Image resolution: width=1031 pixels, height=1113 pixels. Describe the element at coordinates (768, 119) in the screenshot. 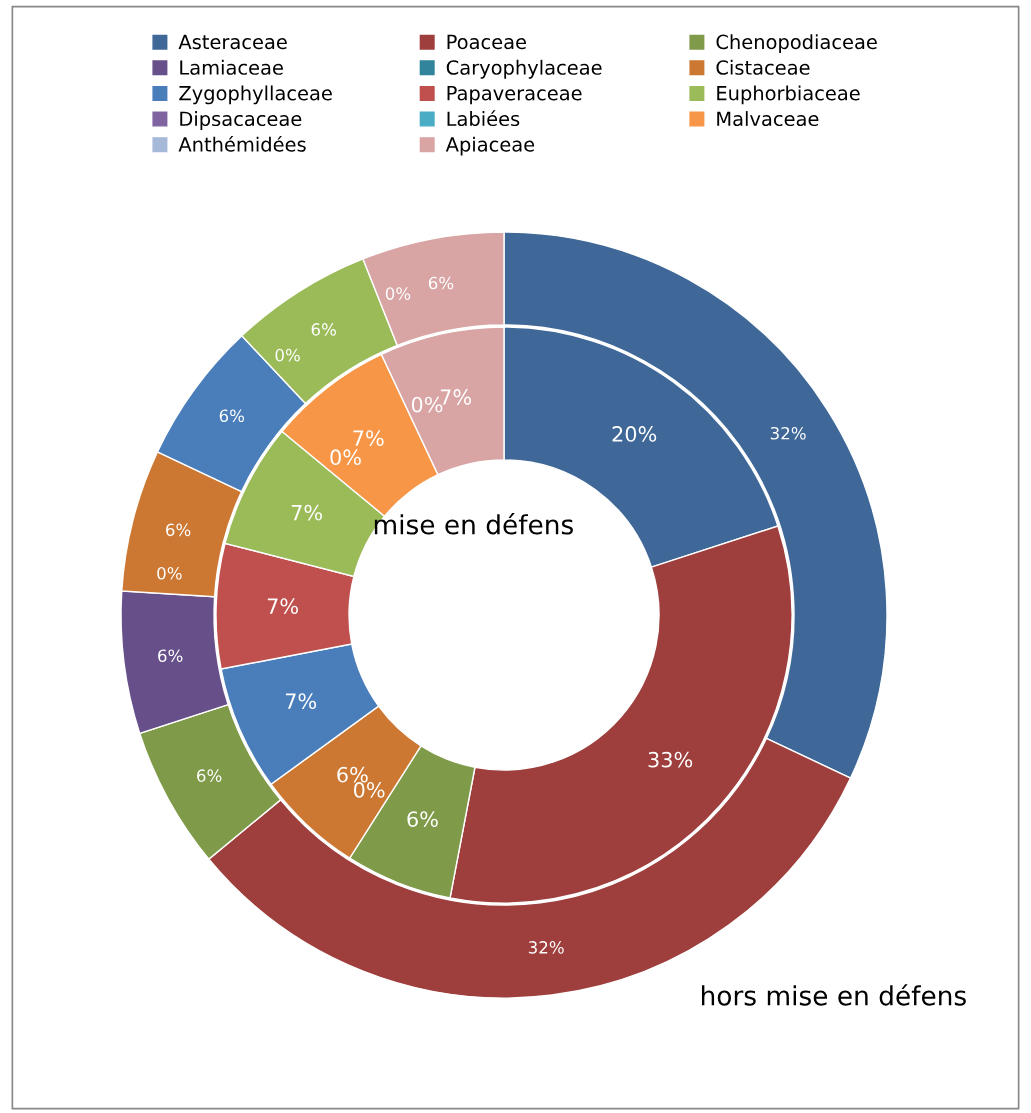

I see `legend-label: Malvaceae` at that location.